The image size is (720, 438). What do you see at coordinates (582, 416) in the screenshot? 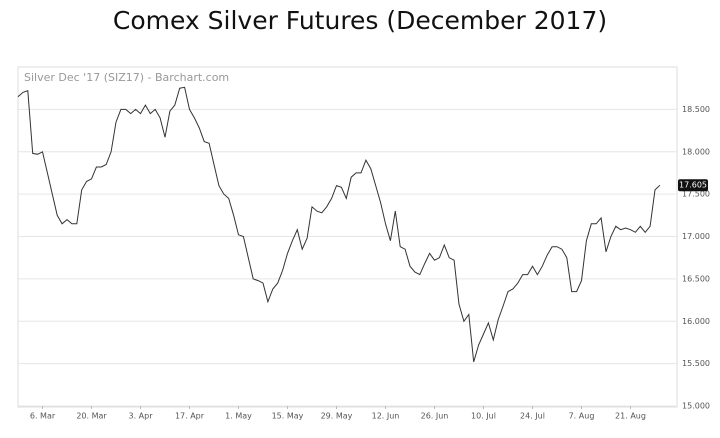
I see `x-tick-label: 7. Aug` at bounding box center [582, 416].